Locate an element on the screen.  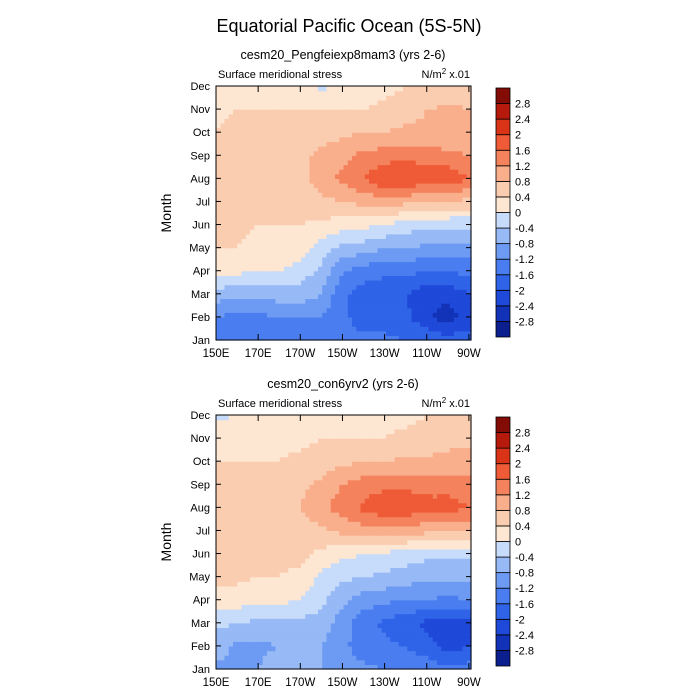
colorbar-label: 0 is located at coordinates (518, 543).